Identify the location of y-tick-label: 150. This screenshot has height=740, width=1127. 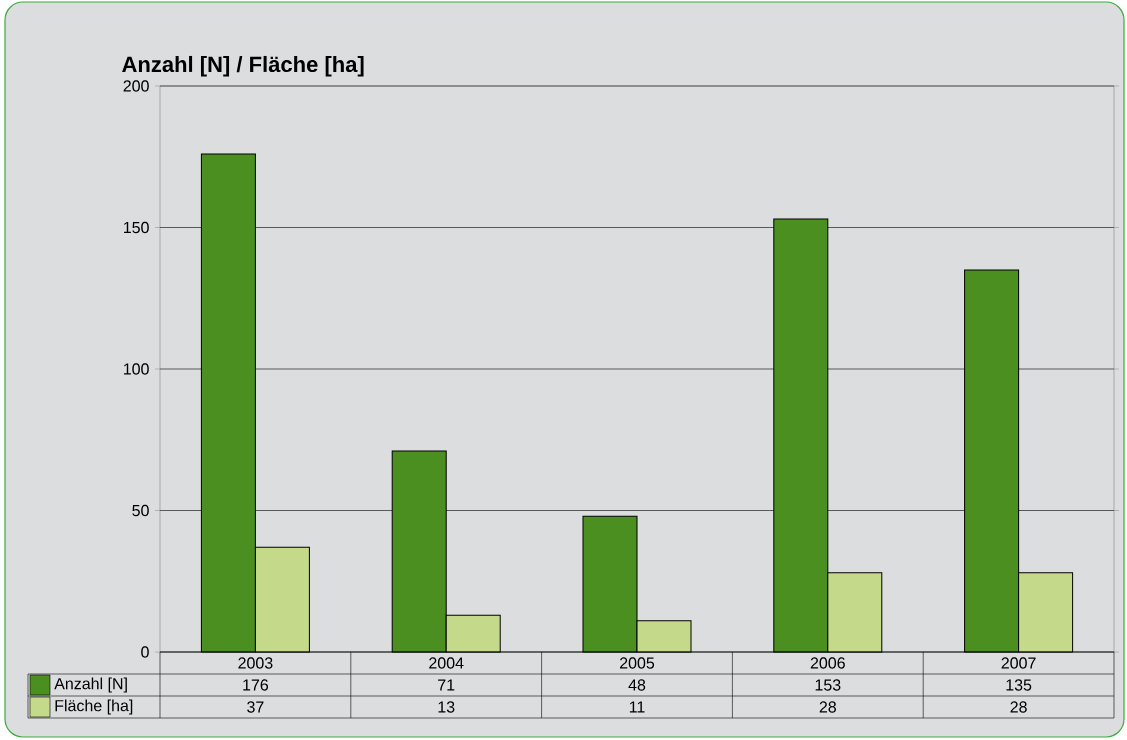
(136, 227).